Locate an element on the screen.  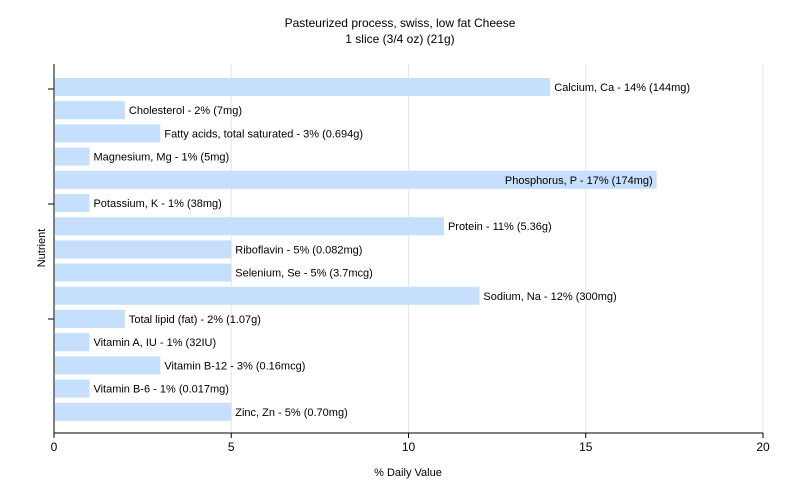
y-axis-label: Nutrient is located at coordinates (42, 248).